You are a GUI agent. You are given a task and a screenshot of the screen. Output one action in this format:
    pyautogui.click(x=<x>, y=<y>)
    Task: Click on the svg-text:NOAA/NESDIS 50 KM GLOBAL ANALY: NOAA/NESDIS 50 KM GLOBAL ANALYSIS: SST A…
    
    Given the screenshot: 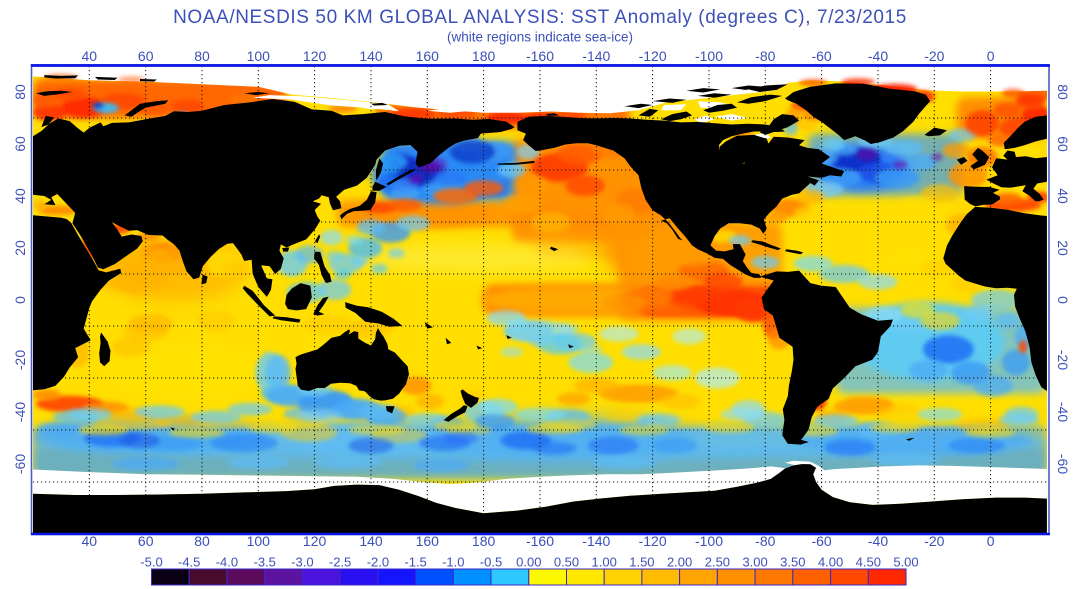 What is the action you would take?
    pyautogui.click(x=540, y=17)
    